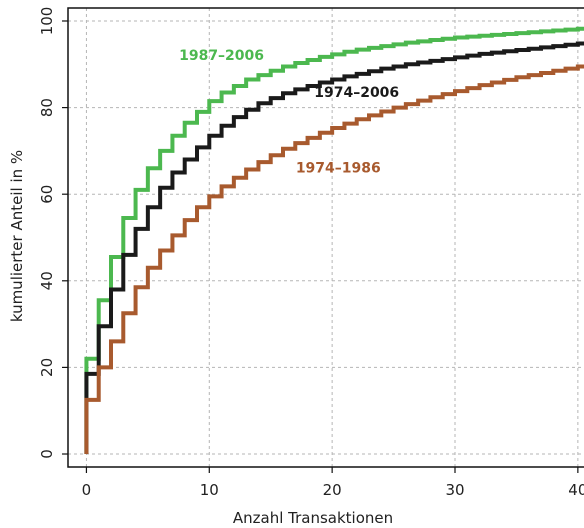 The height and width of the screenshot is (528, 584). I want to click on x-tick-label: 0, so click(87, 490).